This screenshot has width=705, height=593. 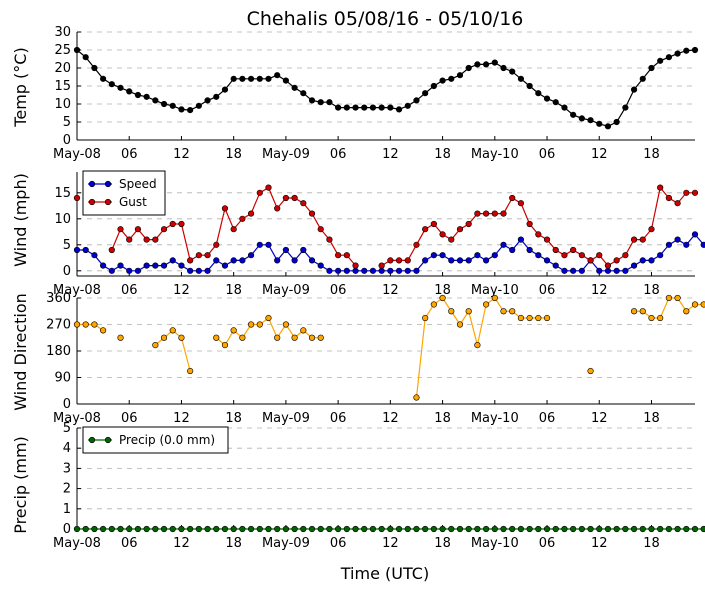 What do you see at coordinates (386, 88) in the screenshot?
I see `series-line` at bounding box center [386, 88].